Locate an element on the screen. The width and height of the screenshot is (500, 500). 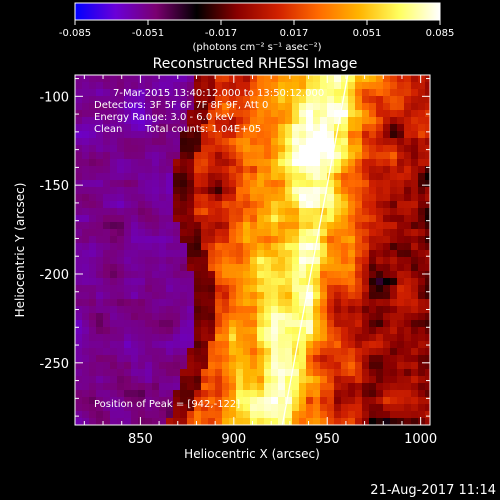
annotation-energy: Energy Range: 3.0 - 6.0 keV is located at coordinates (164, 117).